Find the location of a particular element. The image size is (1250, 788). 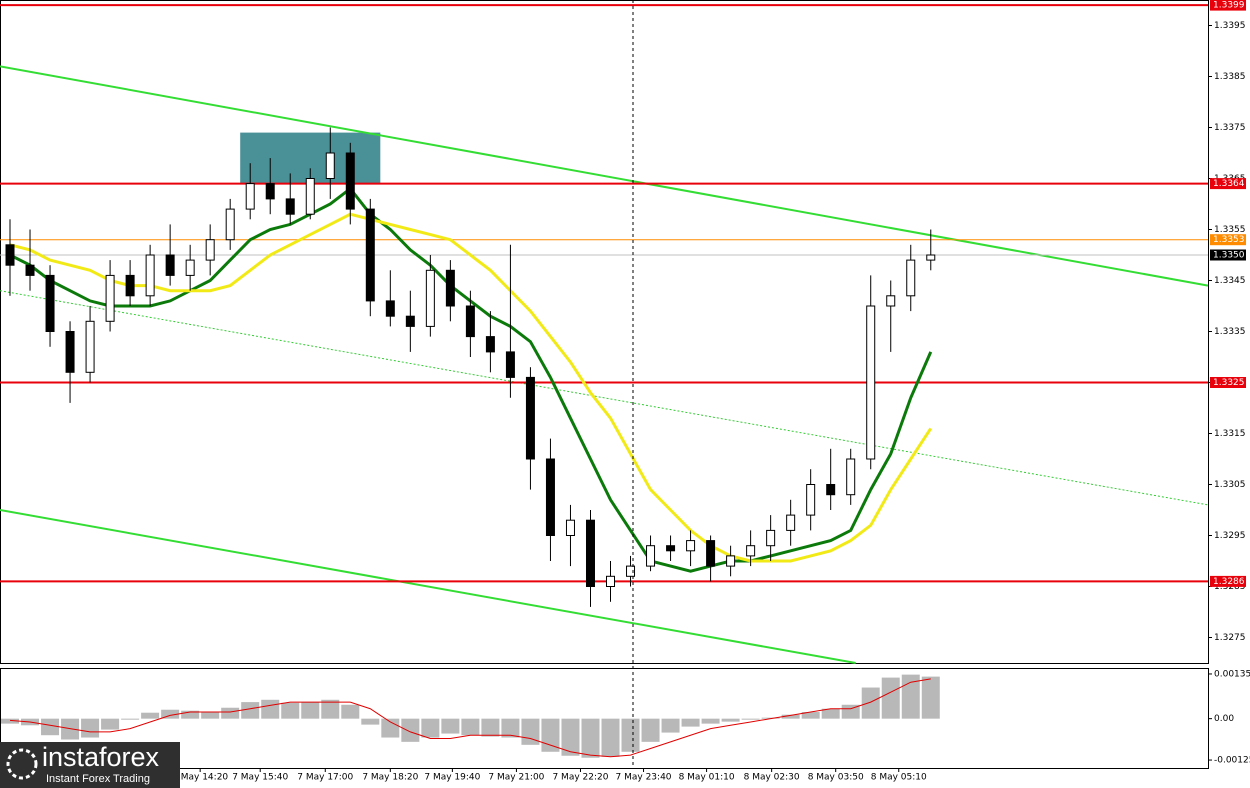

level-label: 1.3353 is located at coordinates (1229, 240).